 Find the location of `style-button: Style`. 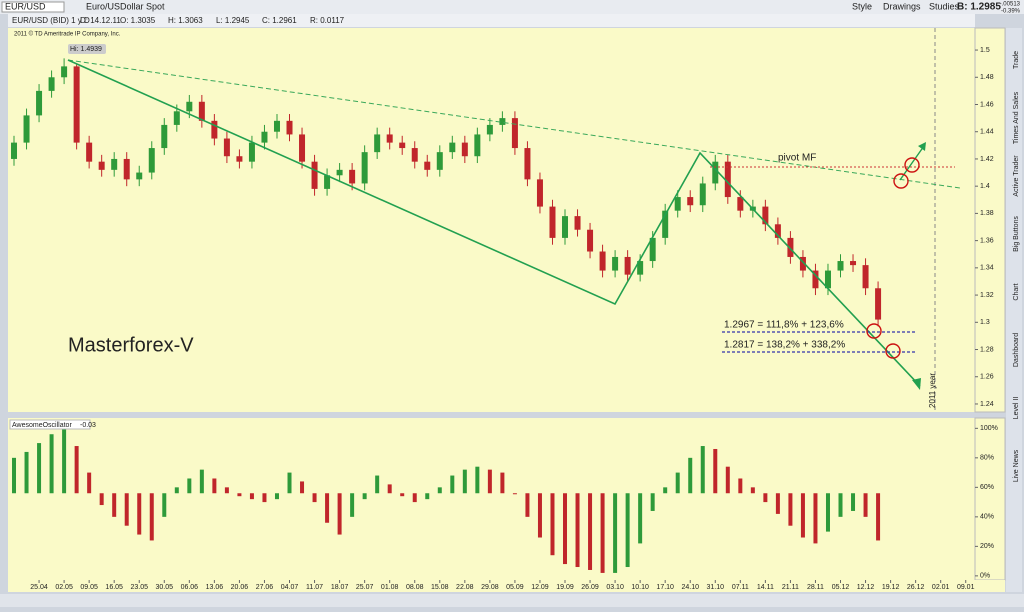

style-button: Style is located at coordinates (862, 6).